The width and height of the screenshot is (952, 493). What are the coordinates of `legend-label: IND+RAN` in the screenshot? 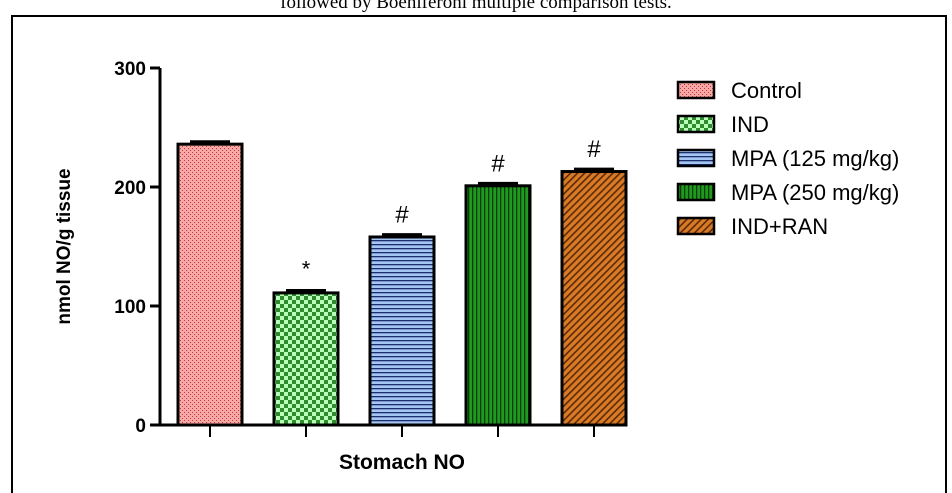 It's located at (779, 226).